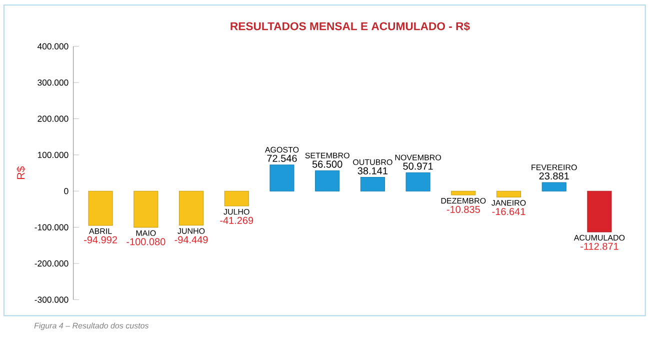 This screenshot has height=337, width=650. What do you see at coordinates (51, 263) in the screenshot?
I see `y-tick-label: -200.000` at bounding box center [51, 263].